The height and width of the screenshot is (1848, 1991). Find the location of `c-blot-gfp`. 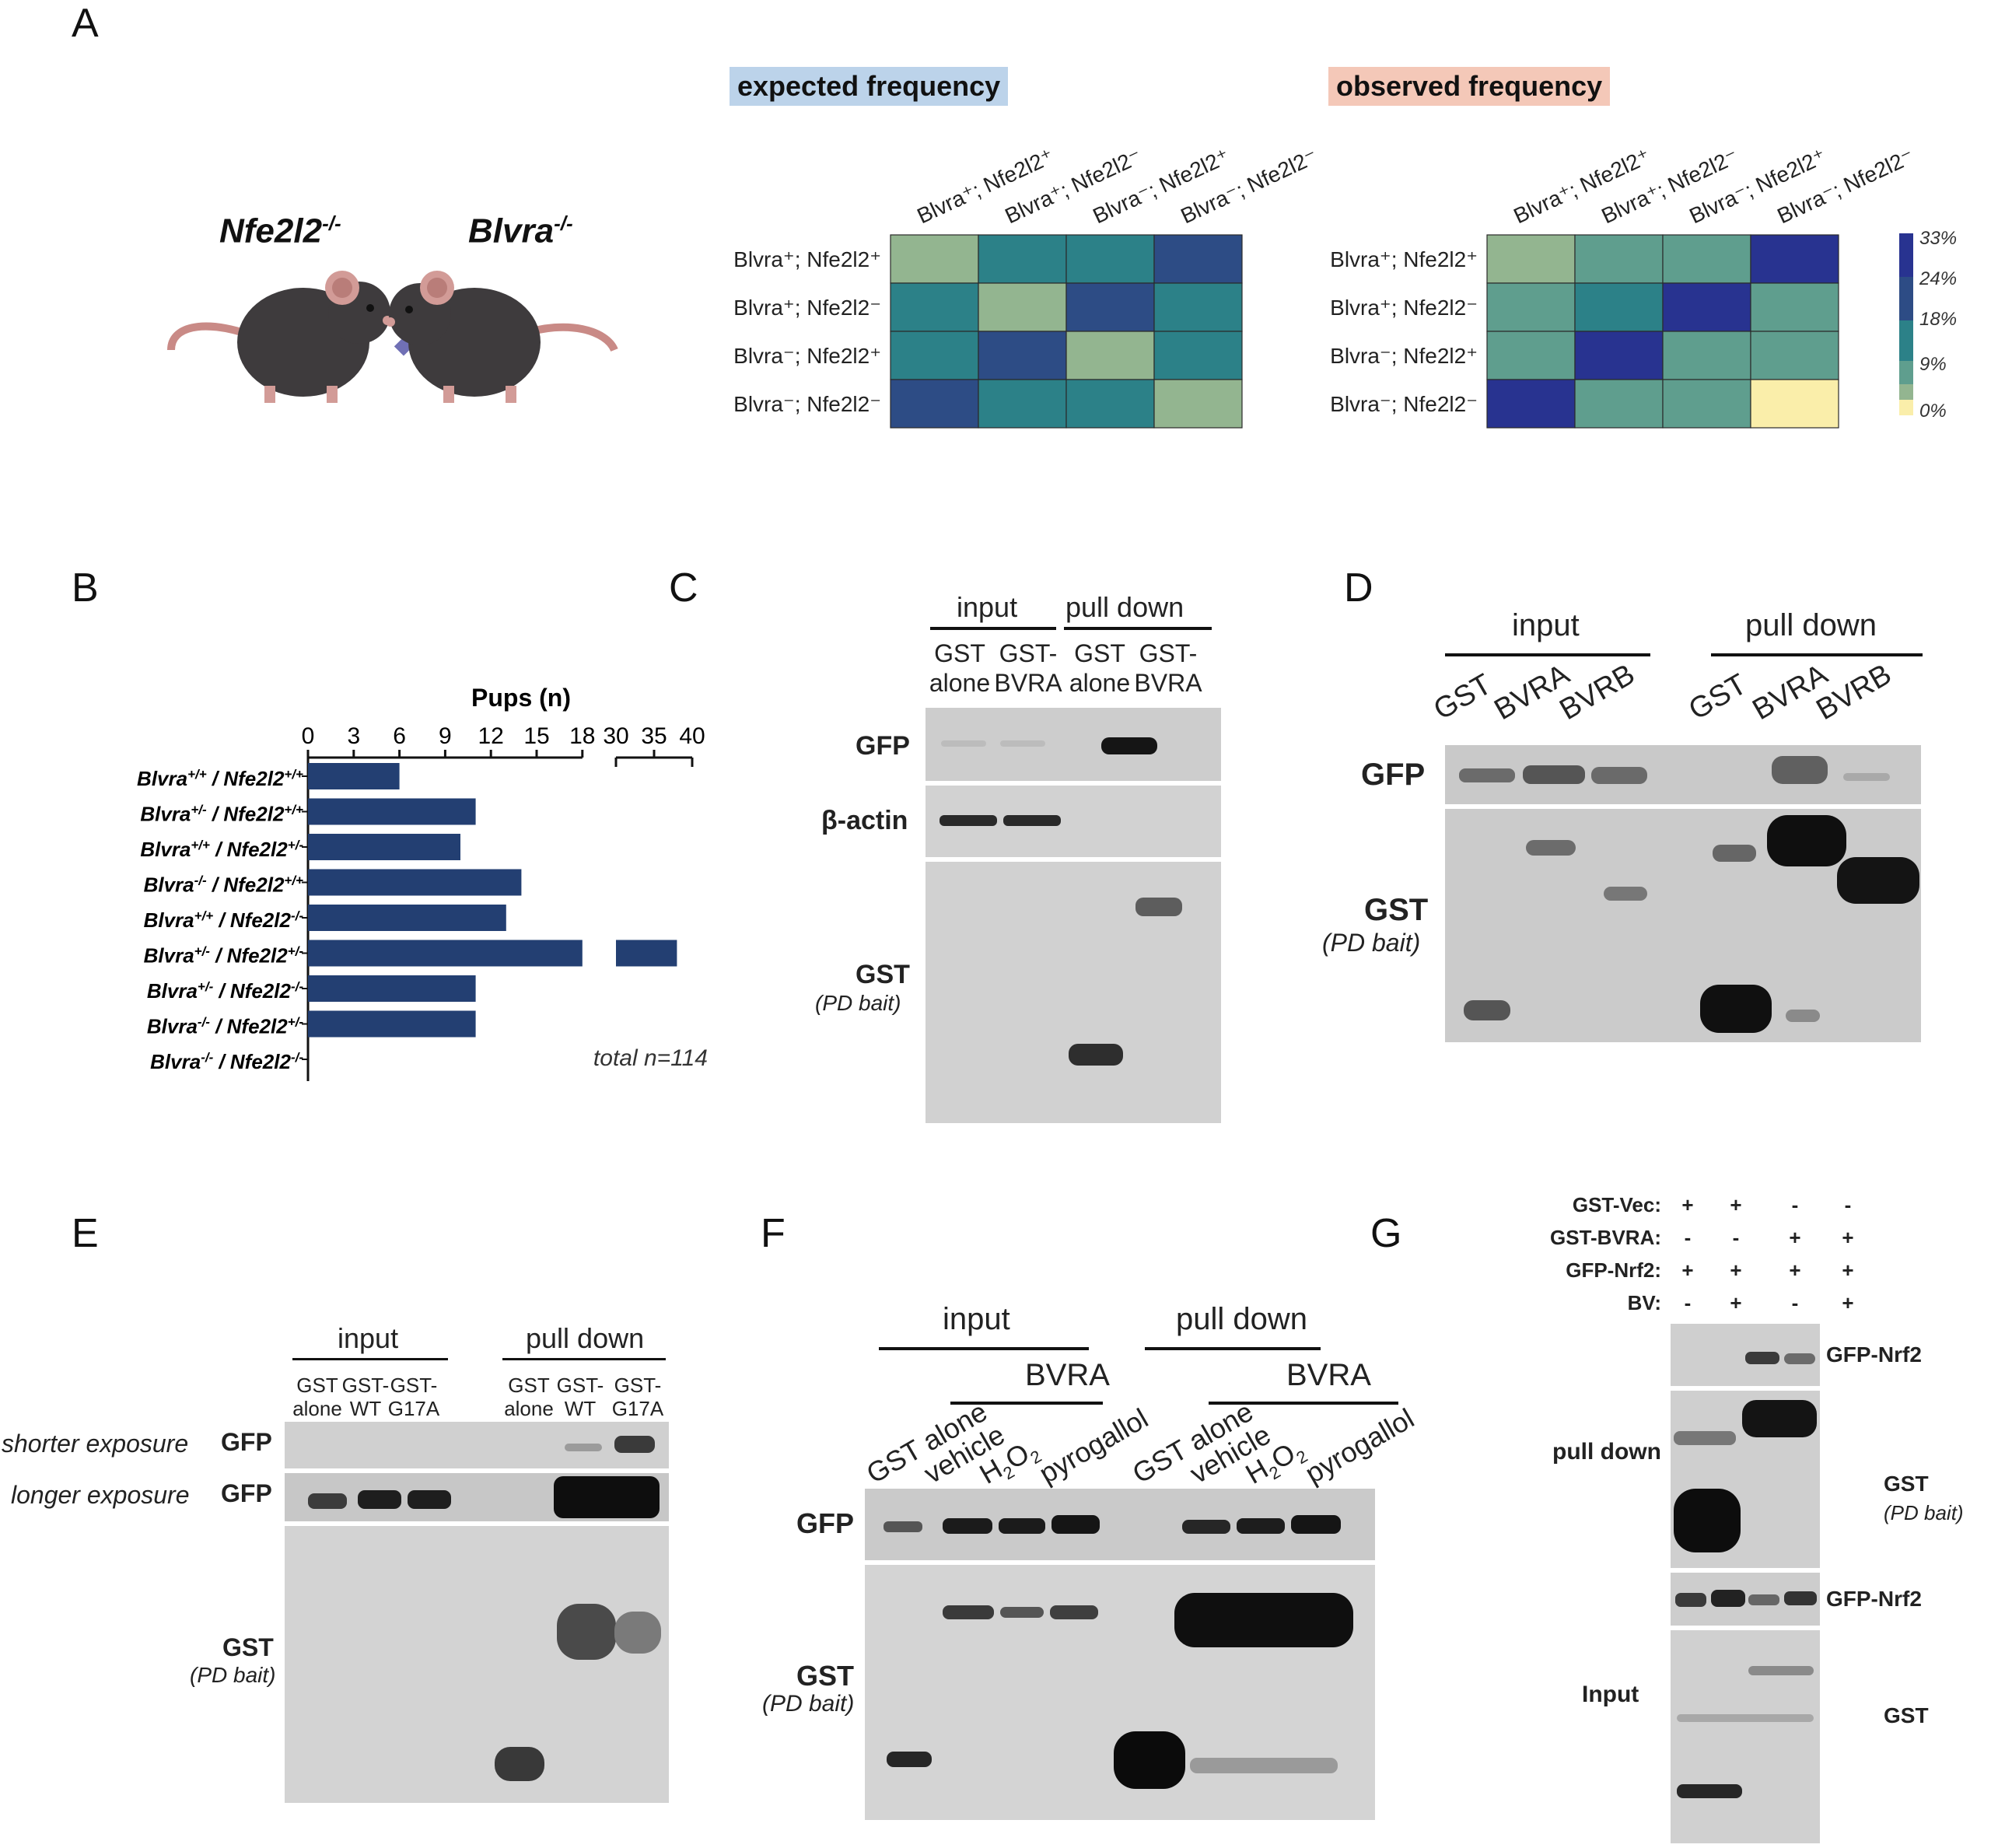

c-blot-gfp is located at coordinates (1073, 745).